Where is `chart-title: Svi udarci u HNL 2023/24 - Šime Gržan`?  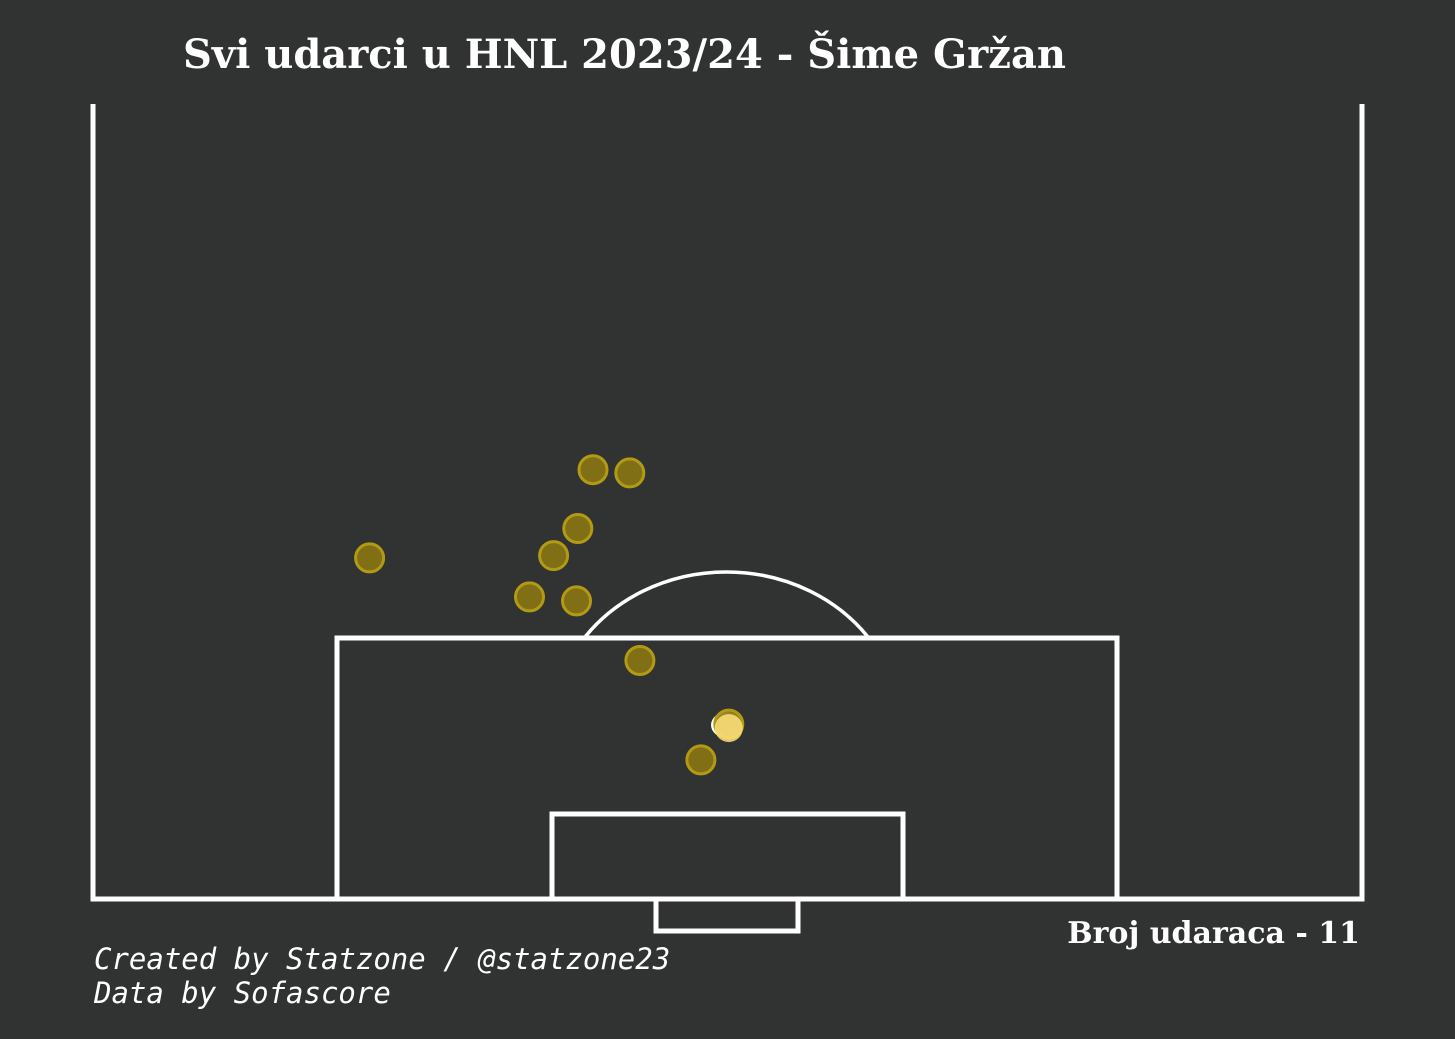 chart-title: Svi udarci u HNL 2023/24 - Šime Gržan is located at coordinates (624, 54).